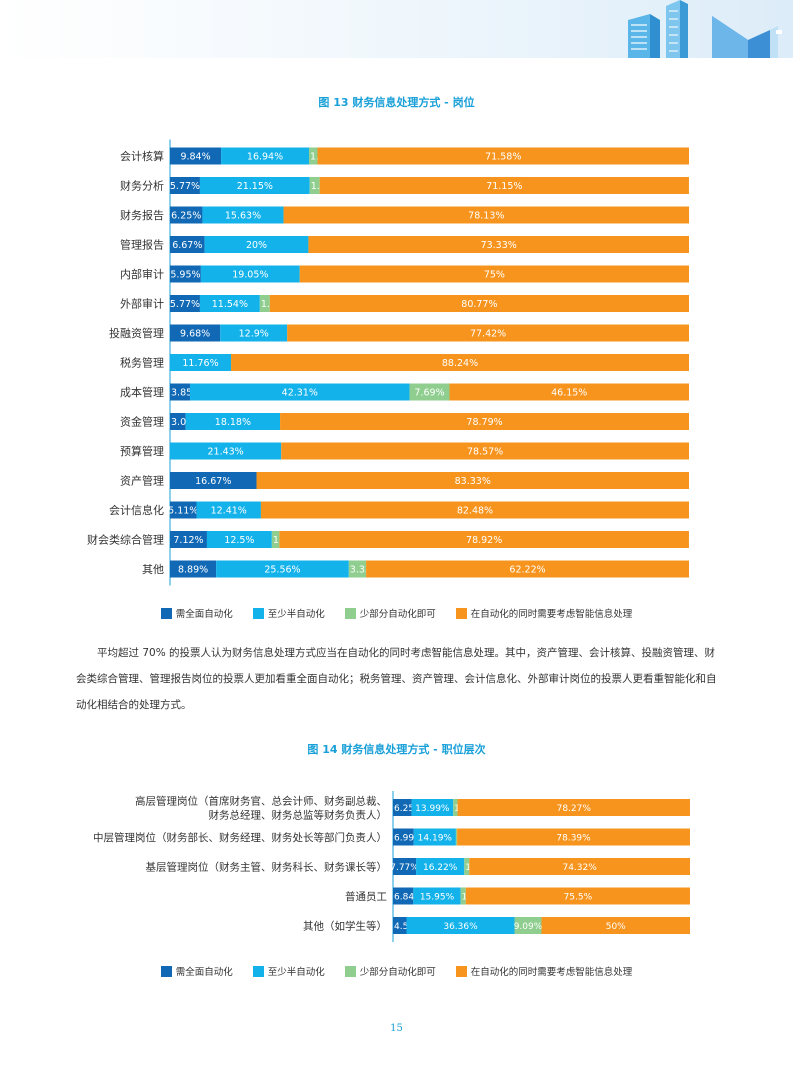 This screenshot has width=793, height=1077. I want to click on data-label: 12.41%, so click(229, 511).